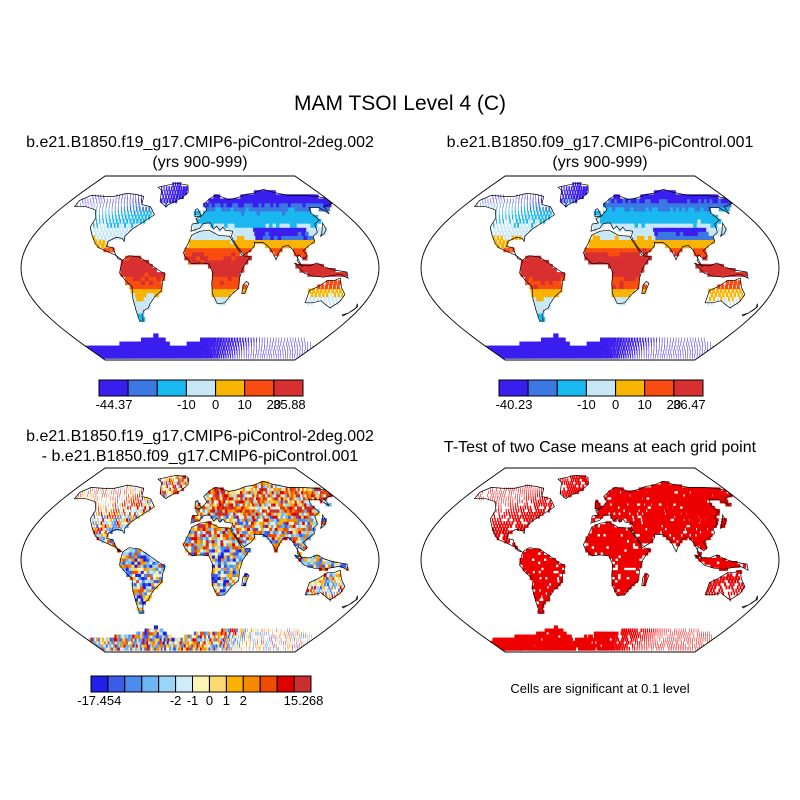 Image resolution: width=800 pixels, height=800 pixels. I want to click on panel-3-colorbar, so click(201, 684).